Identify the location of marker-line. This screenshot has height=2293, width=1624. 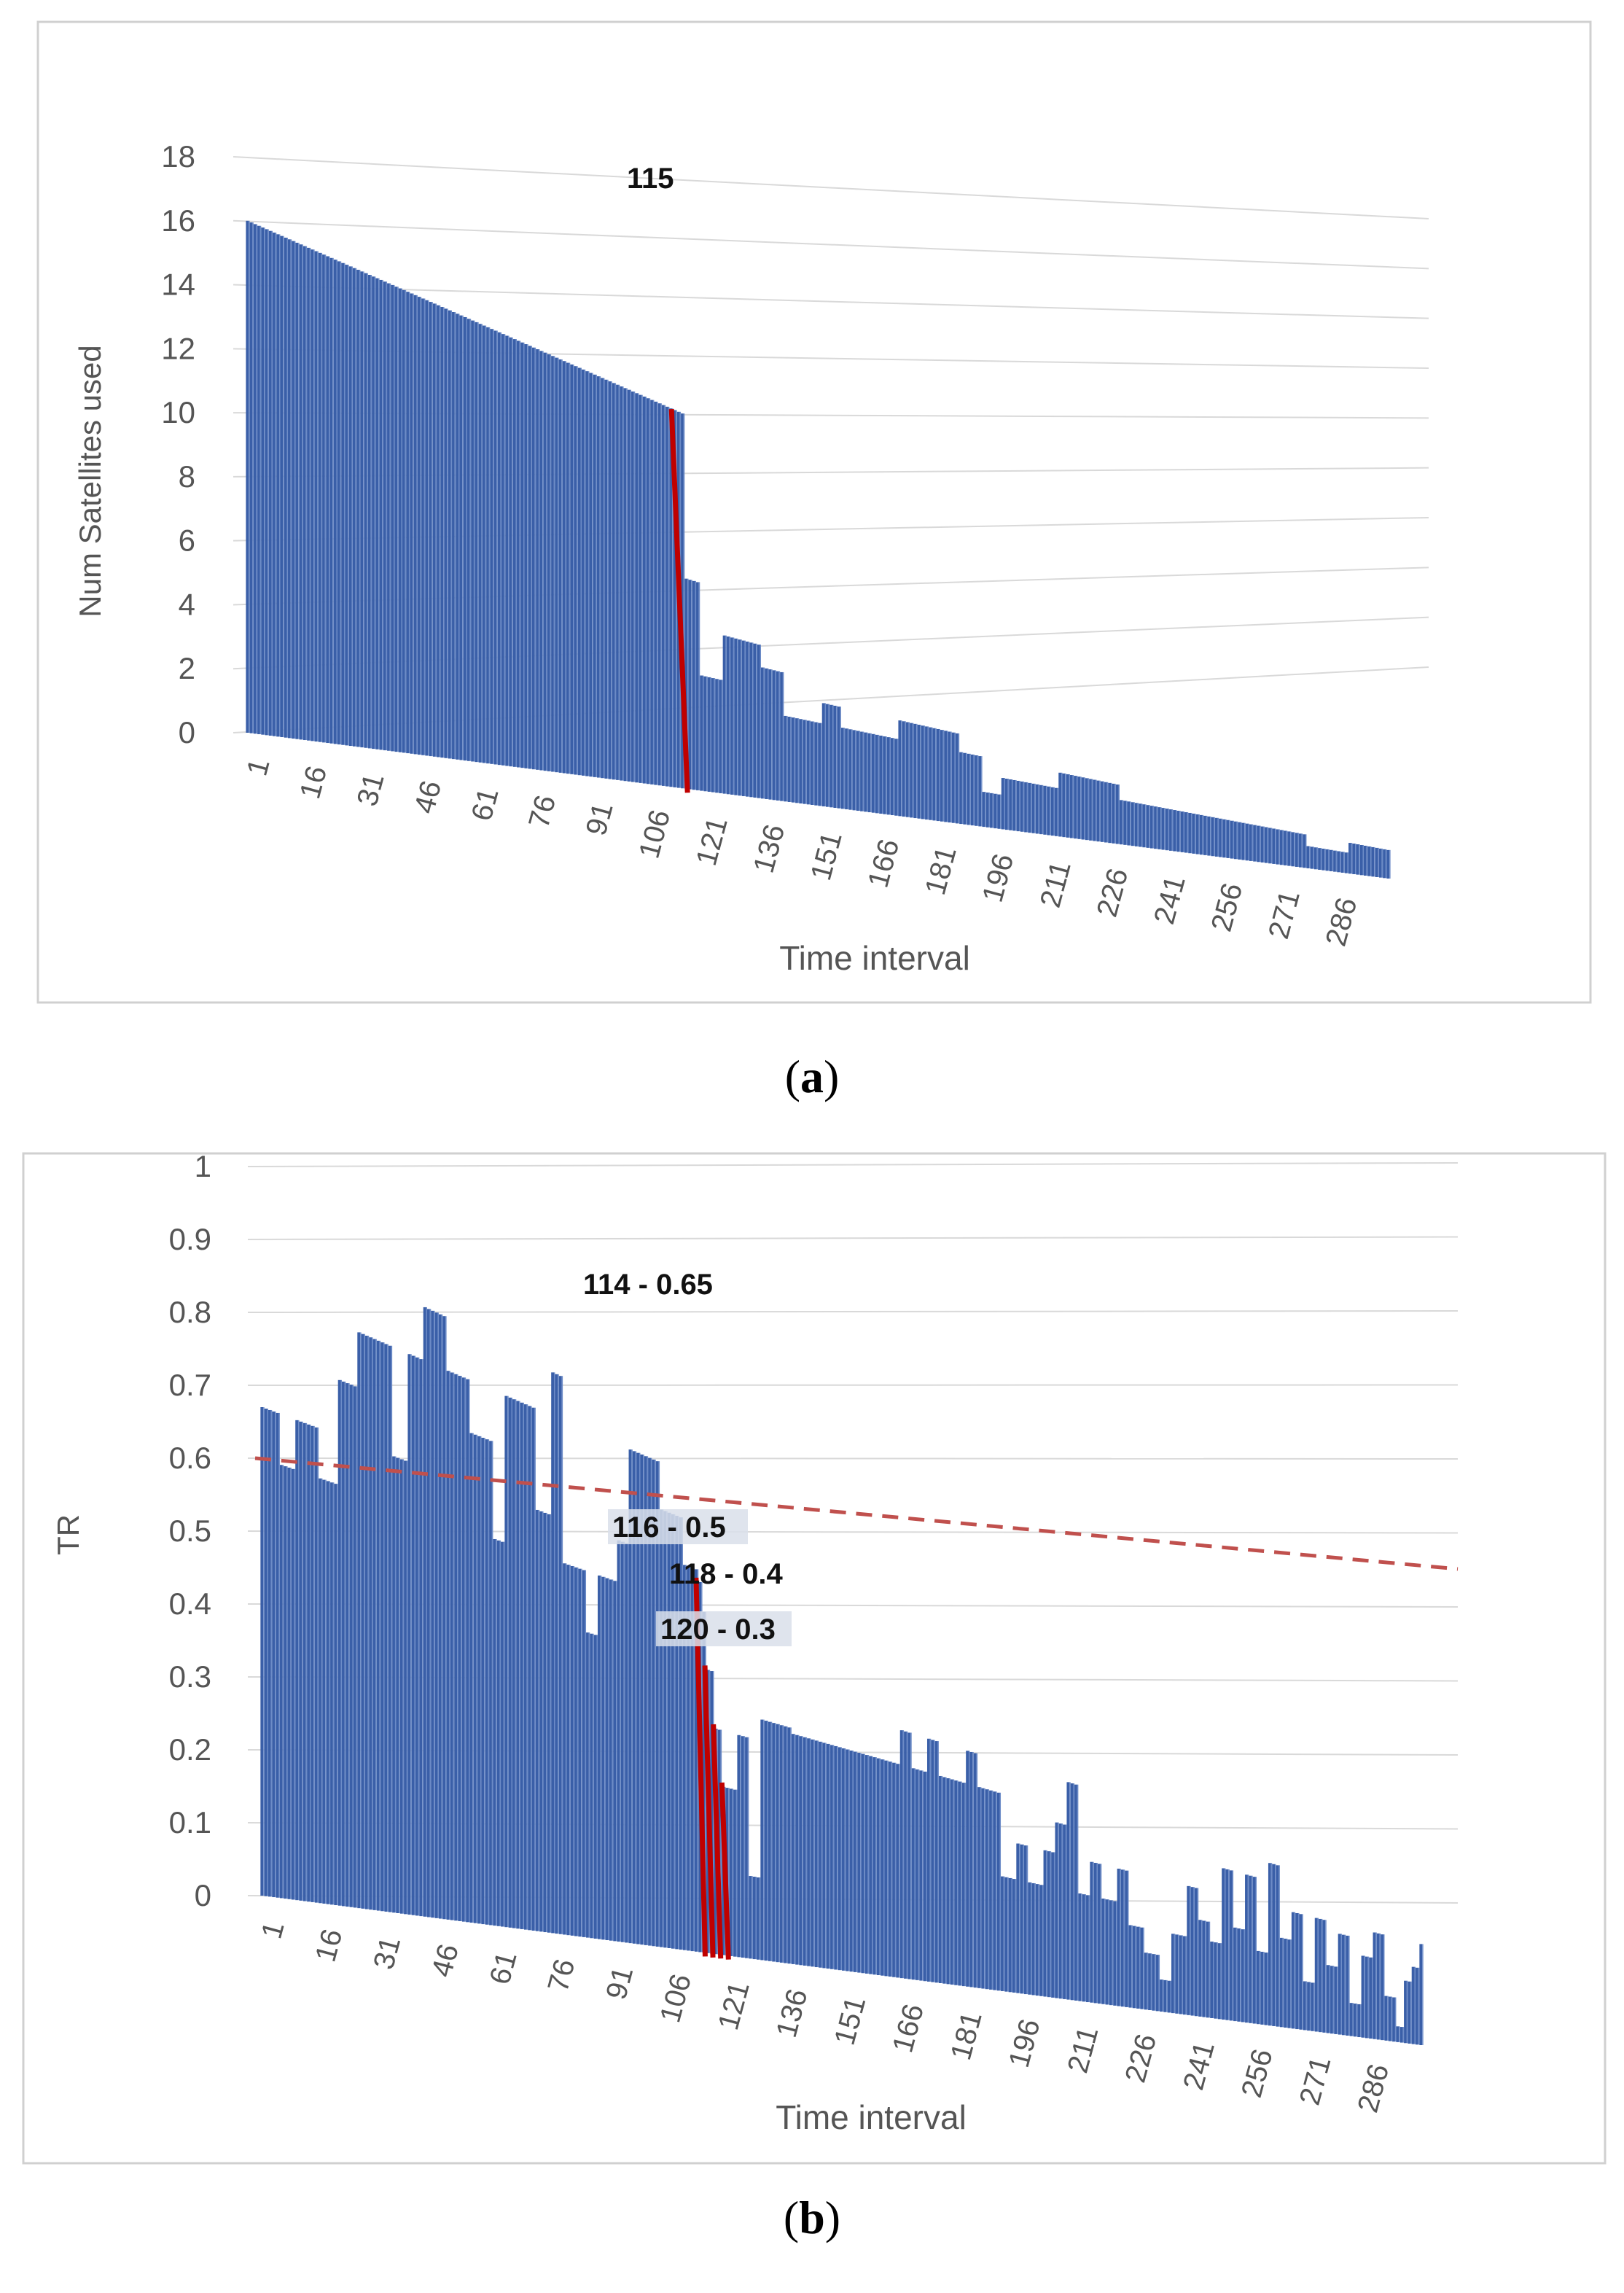
(700, 1767).